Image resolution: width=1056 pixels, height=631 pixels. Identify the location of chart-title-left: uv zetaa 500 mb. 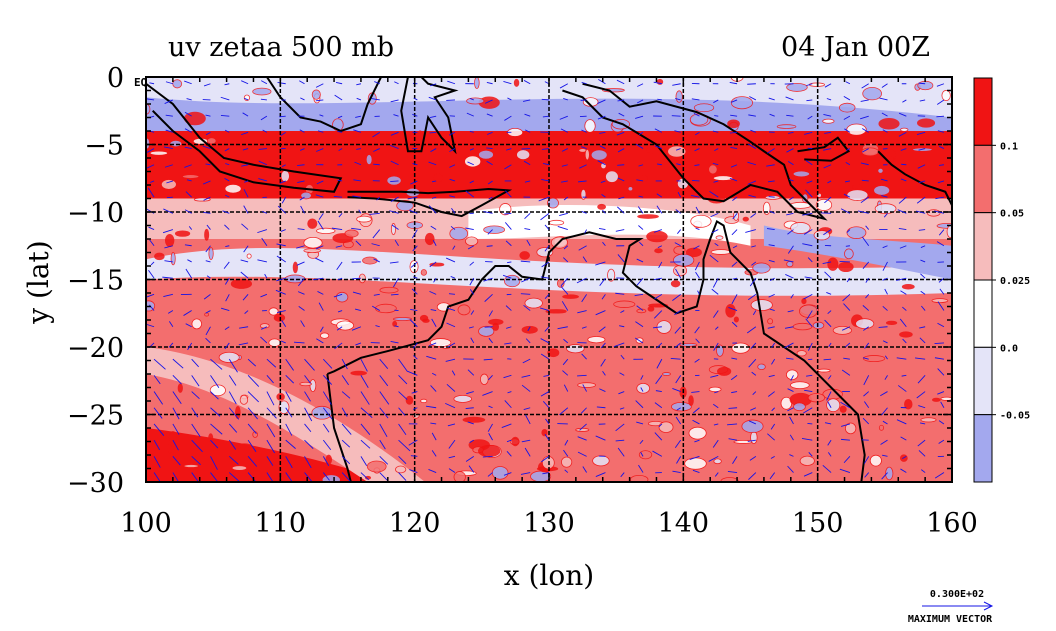
(281, 47).